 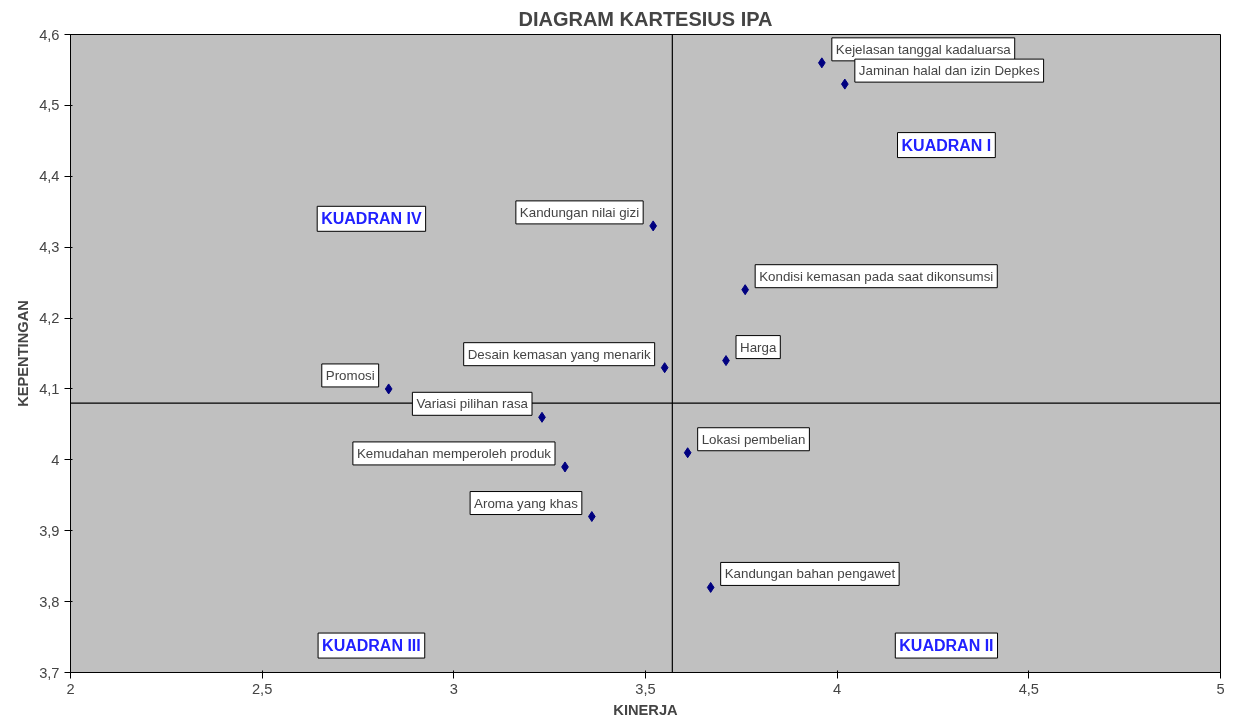 I want to click on x-tick-label: 4,5, so click(x=1029, y=688).